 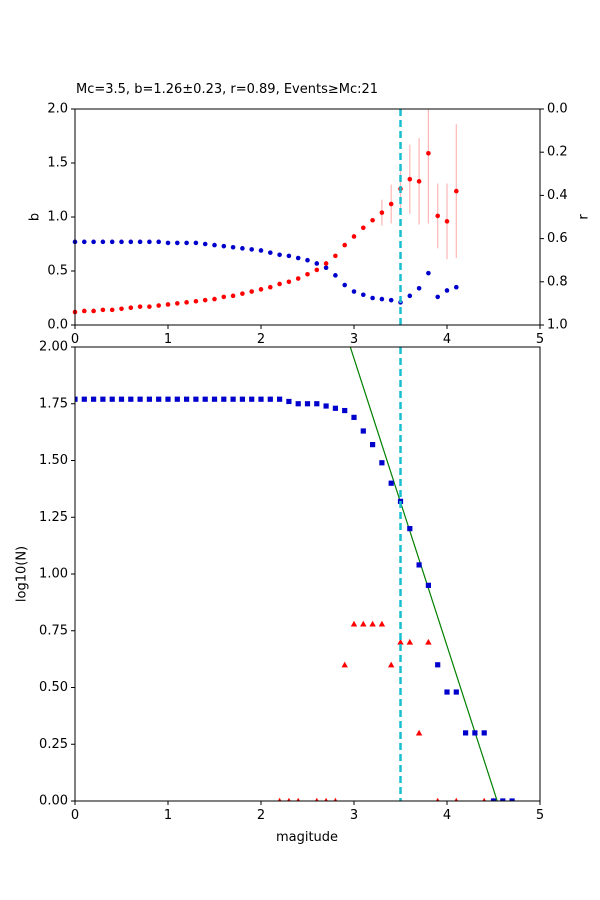 I want to click on bottom-x-tick-label: 1, so click(x=168, y=815).